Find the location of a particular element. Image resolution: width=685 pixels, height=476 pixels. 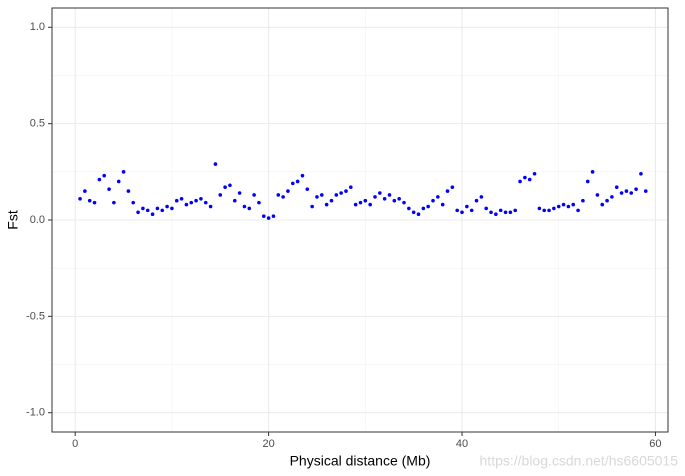

y-axis-title: Fst is located at coordinates (13, 220).